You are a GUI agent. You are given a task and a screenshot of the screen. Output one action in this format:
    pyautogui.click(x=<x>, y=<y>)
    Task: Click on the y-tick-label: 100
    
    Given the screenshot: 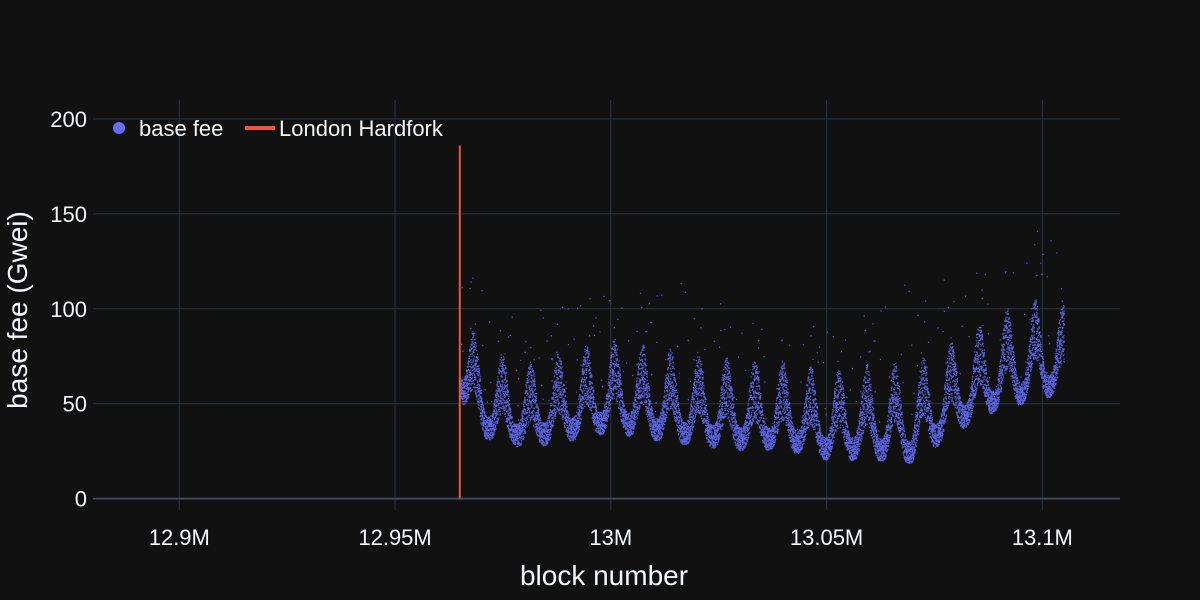 What is the action you would take?
    pyautogui.click(x=68, y=309)
    